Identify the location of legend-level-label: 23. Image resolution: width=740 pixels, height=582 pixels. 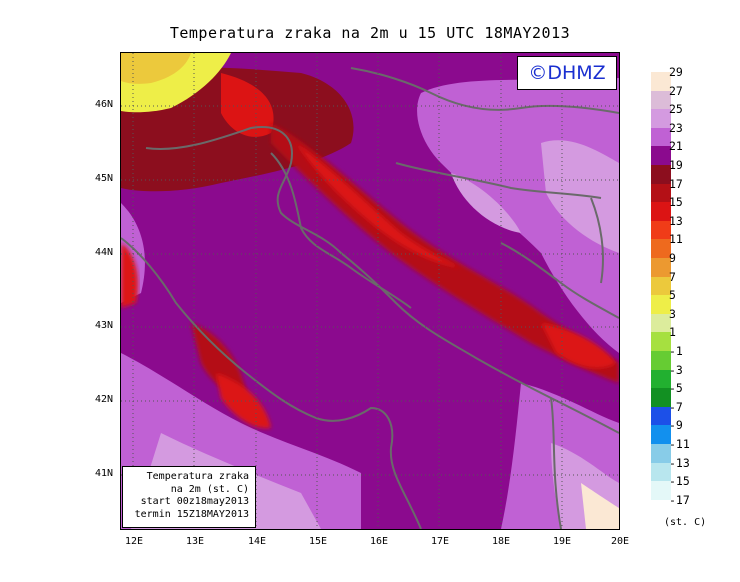
(676, 127).